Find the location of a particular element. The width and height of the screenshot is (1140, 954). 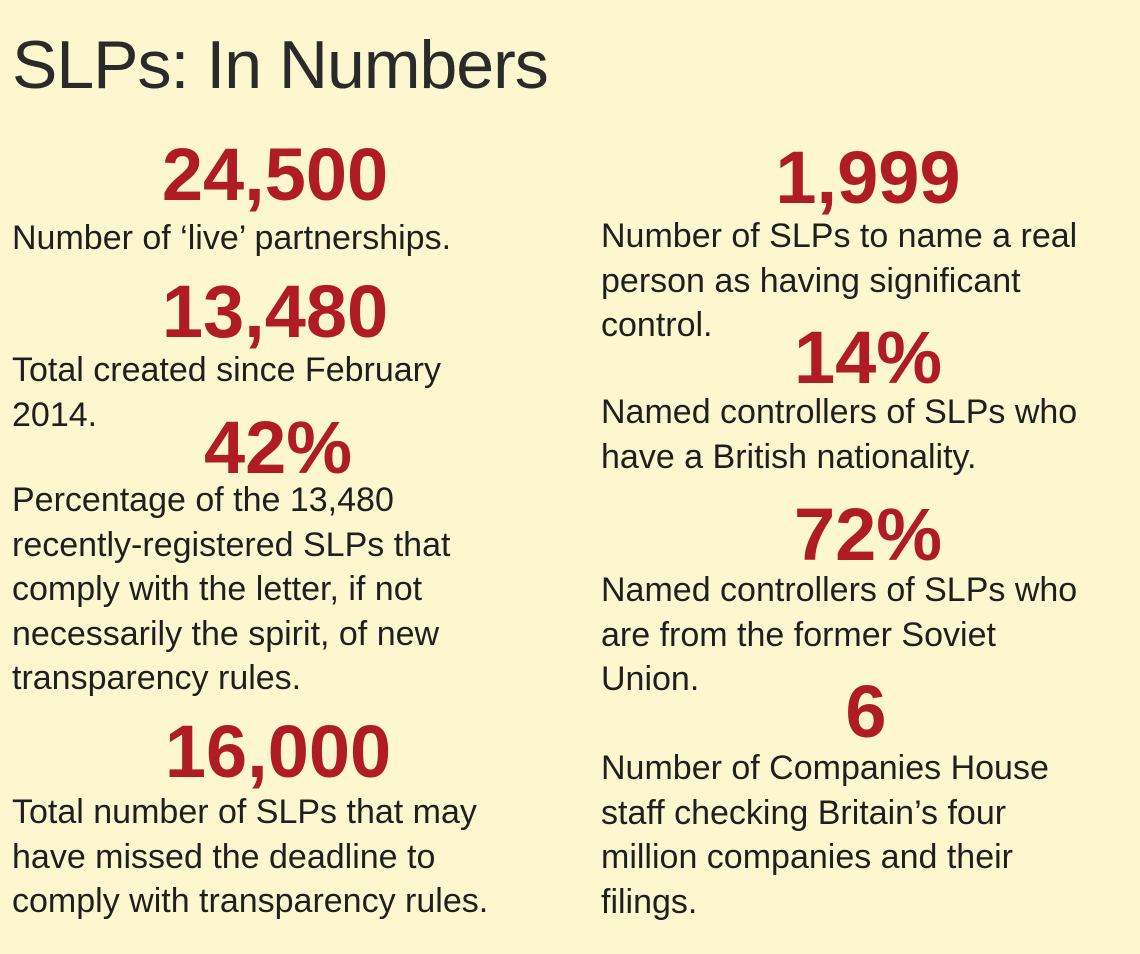

stat-number: 72% is located at coordinates (868, 534).